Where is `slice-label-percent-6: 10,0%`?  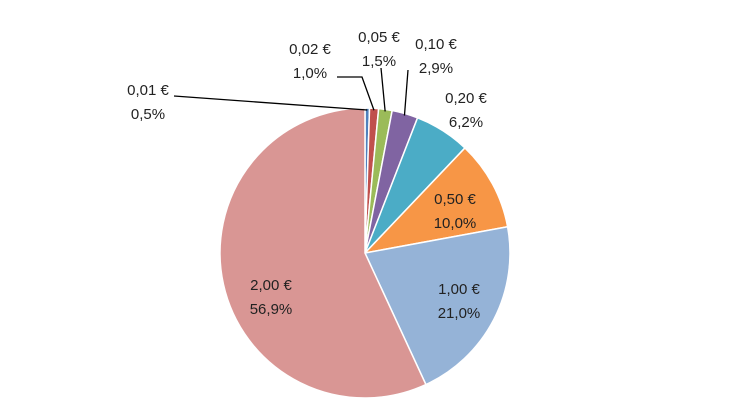
slice-label-percent-6: 10,0% is located at coordinates (455, 223).